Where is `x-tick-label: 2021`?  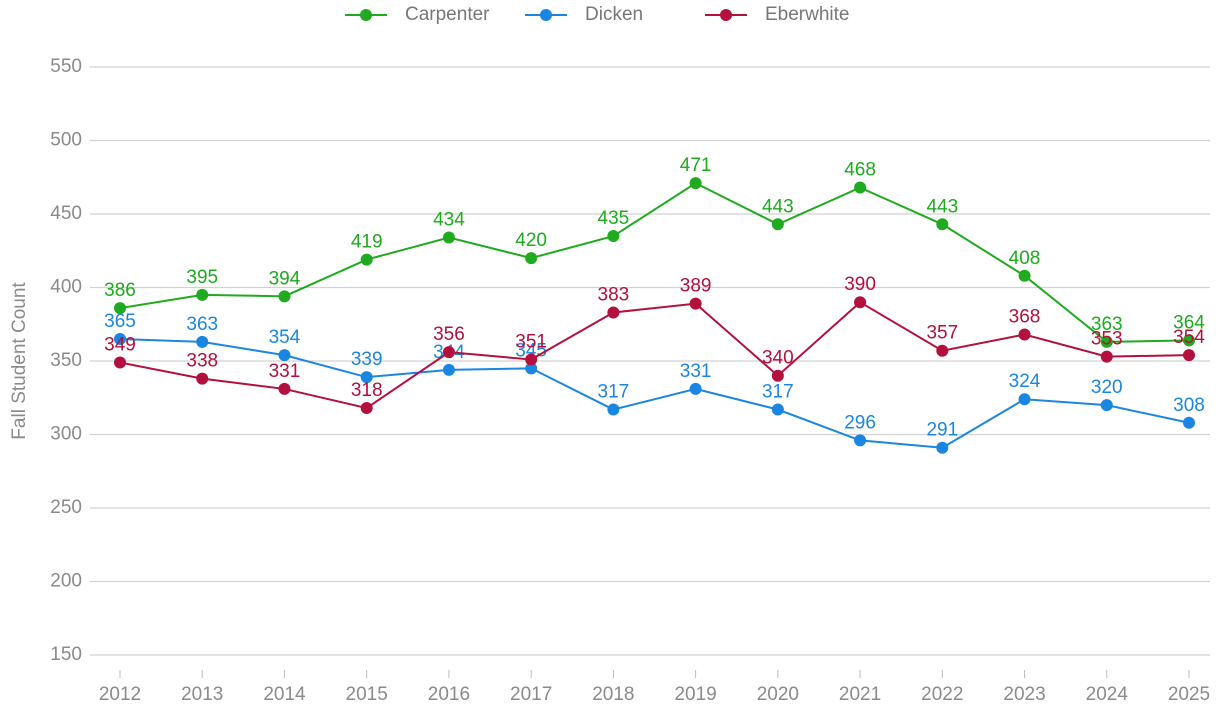 x-tick-label: 2021 is located at coordinates (860, 694).